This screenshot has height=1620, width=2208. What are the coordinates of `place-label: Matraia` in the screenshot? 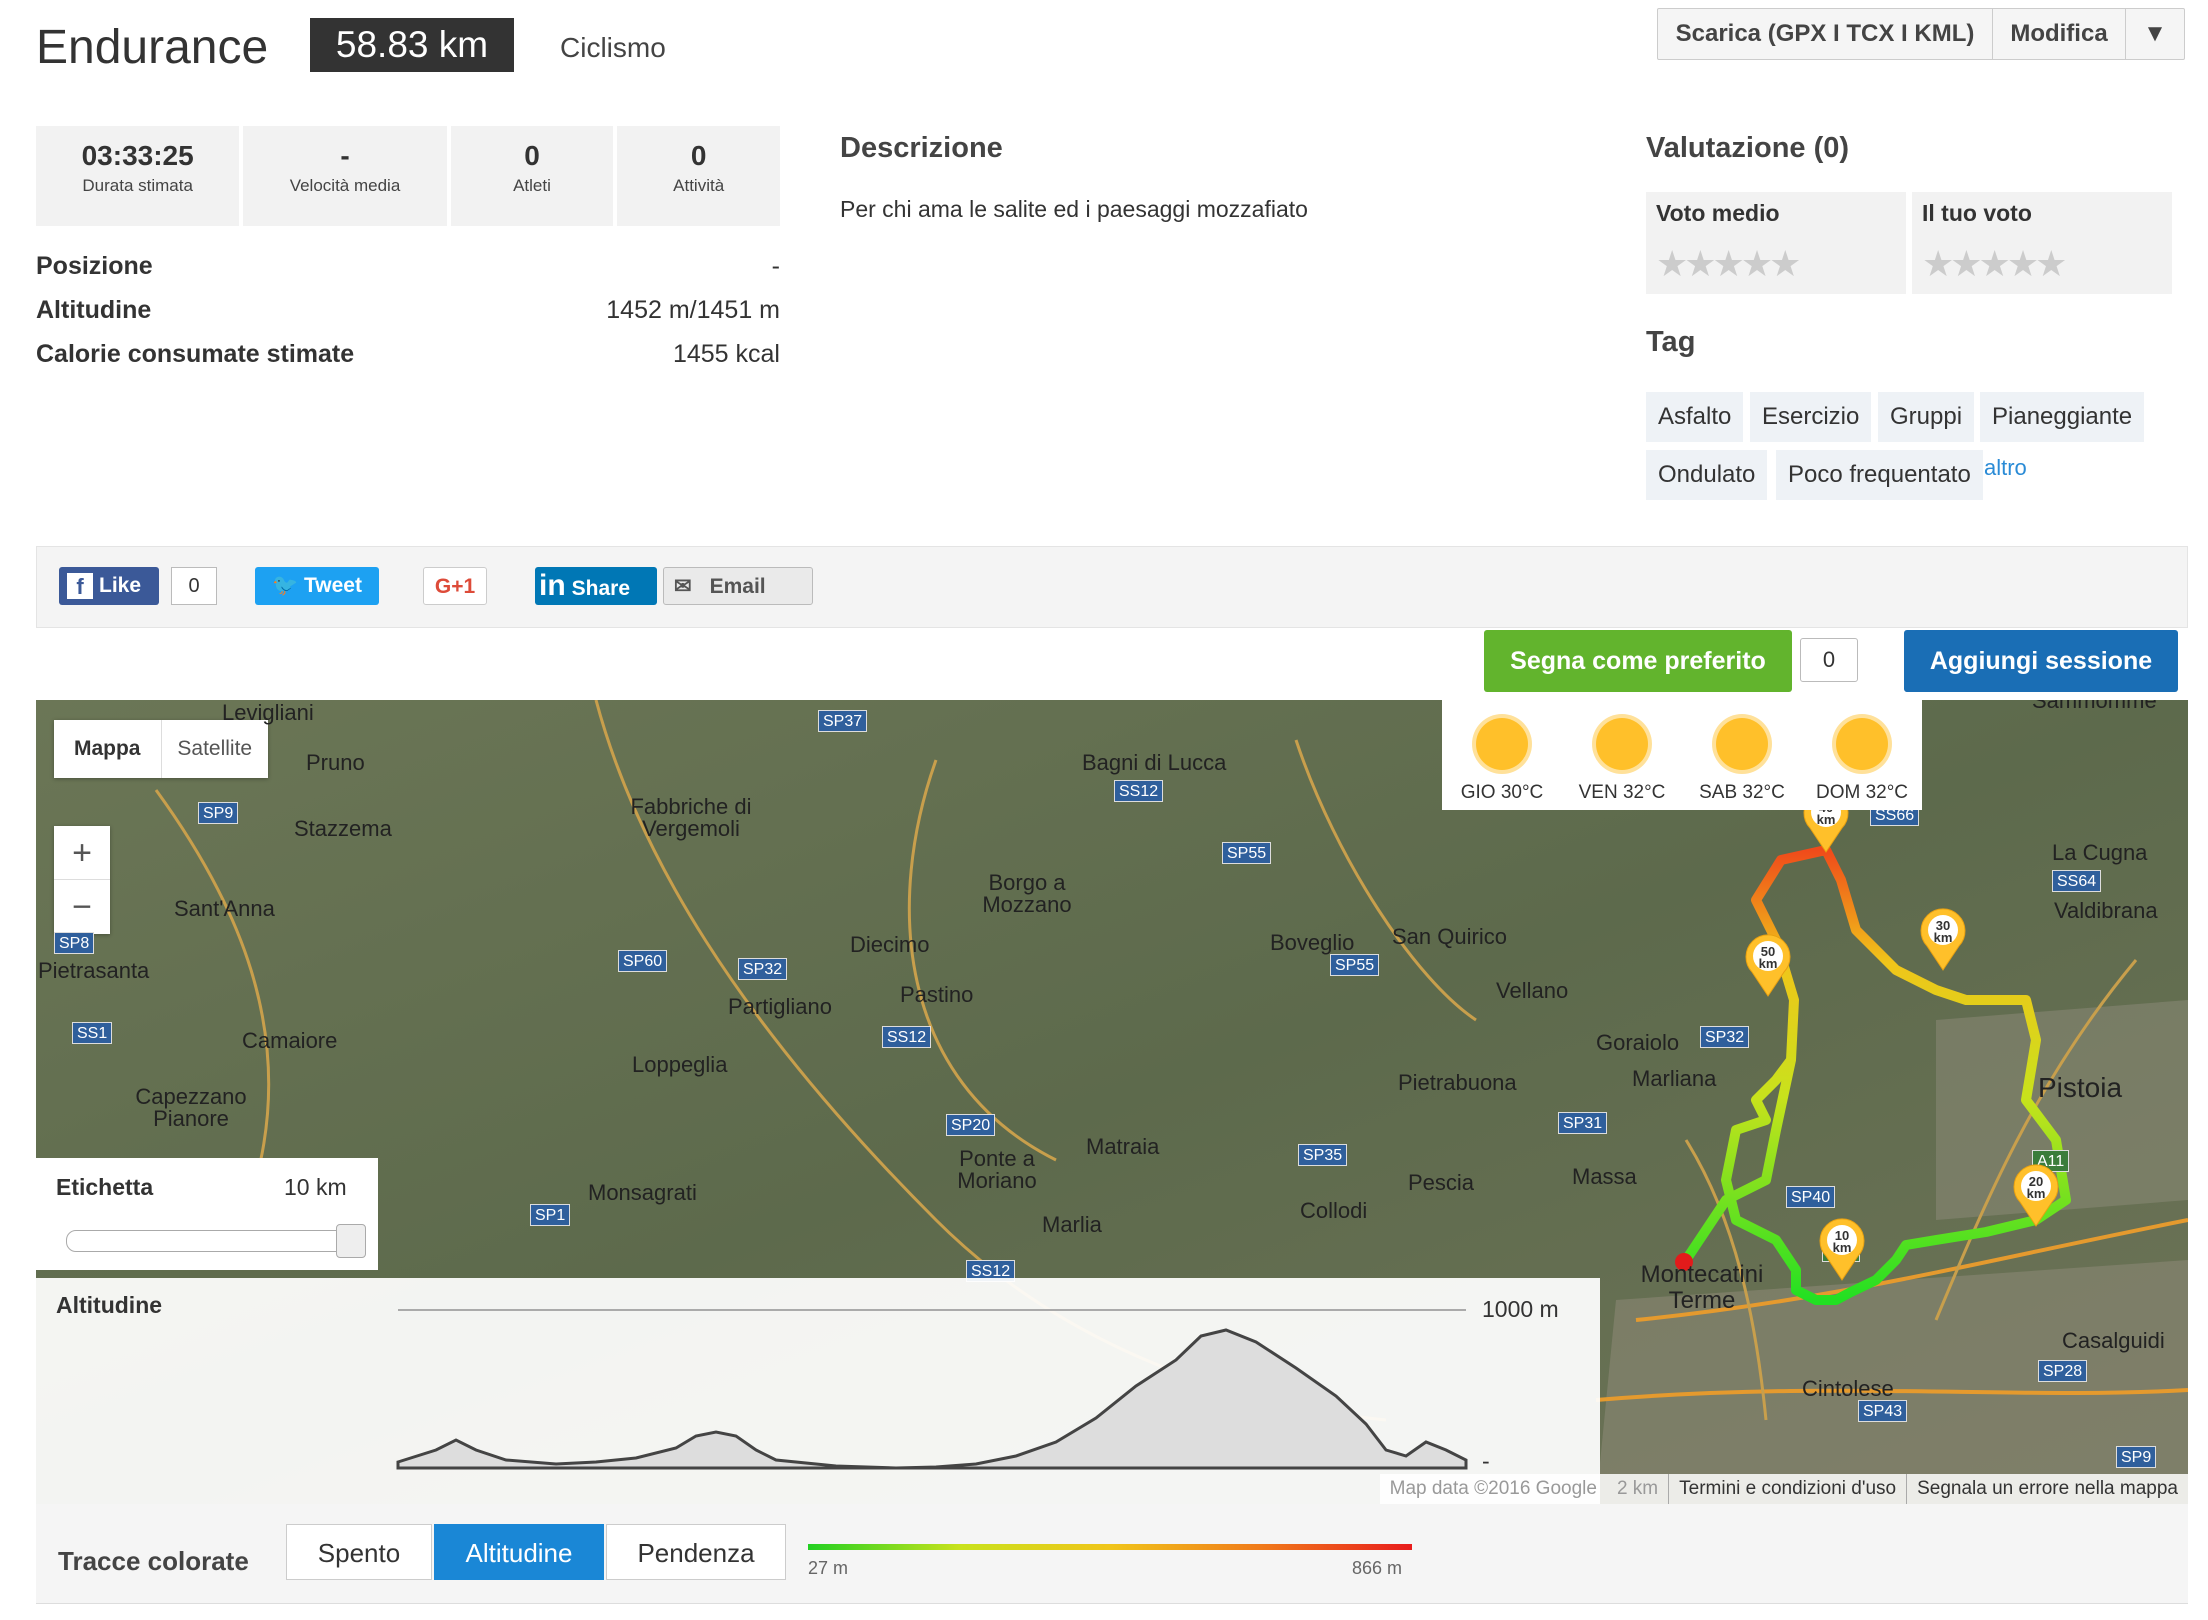 It's located at (1123, 1146).